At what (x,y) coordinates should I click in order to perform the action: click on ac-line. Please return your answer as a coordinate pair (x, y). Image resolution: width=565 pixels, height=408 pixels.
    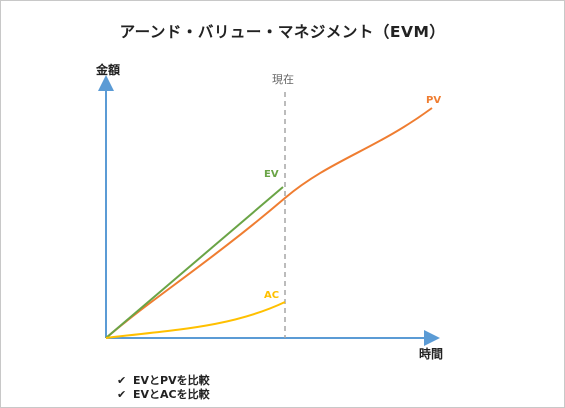
    Looking at the image, I should click on (195, 320).